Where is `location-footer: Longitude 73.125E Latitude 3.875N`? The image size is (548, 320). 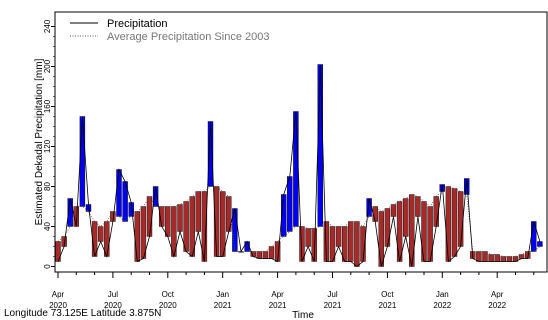
location-footer: Longitude 73.125E Latitude 3.875N is located at coordinates (82, 313).